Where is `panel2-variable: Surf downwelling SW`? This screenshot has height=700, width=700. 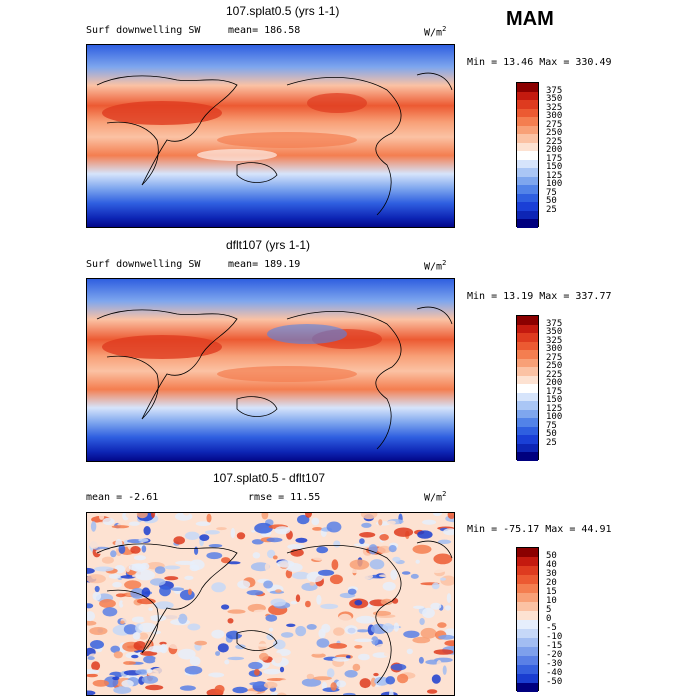
panel2-variable: Surf downwelling SW is located at coordinates (143, 264).